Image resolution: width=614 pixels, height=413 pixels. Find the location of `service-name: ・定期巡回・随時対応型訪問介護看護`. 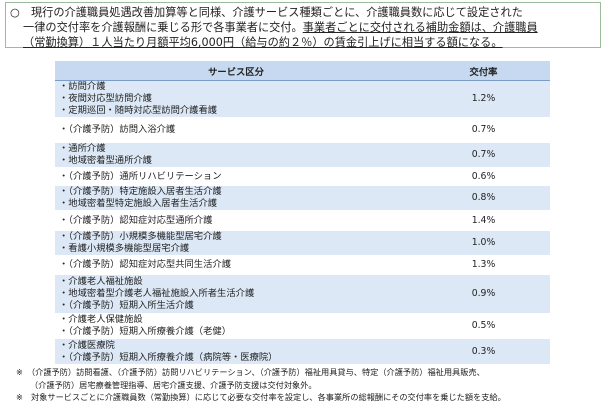

service-name: ・定期巡回・随時対応型訪問介護看護 is located at coordinates (138, 110).